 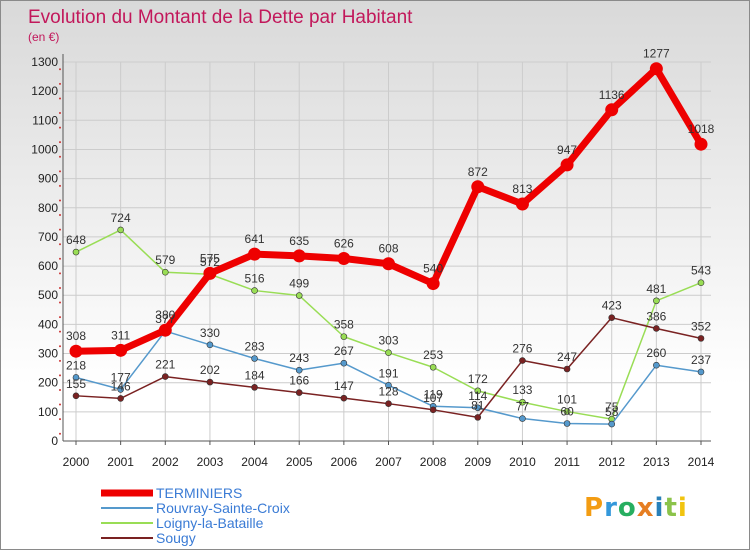 What do you see at coordinates (43, 37) in the screenshot?
I see `chart-subtitle: (en €)` at bounding box center [43, 37].